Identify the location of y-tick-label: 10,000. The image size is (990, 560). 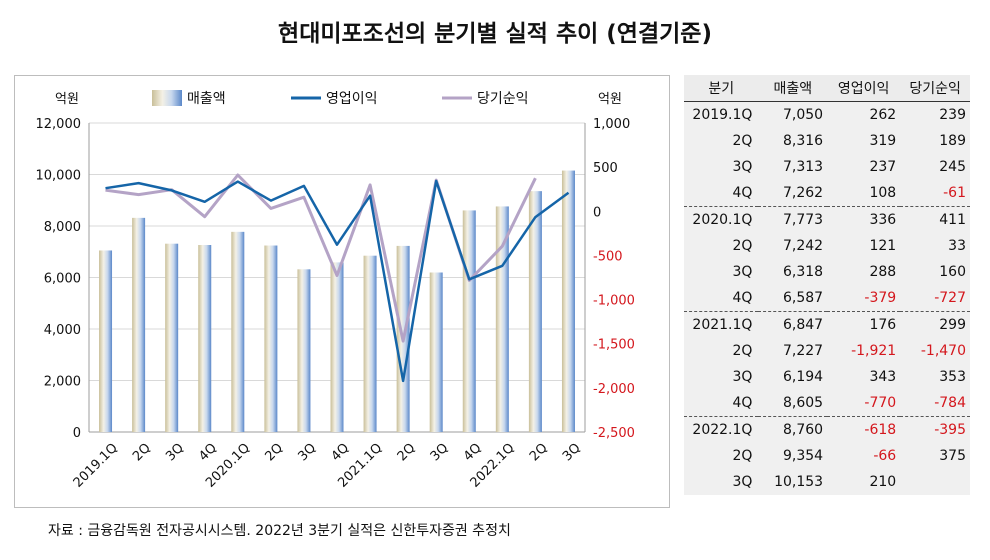
(59, 176).